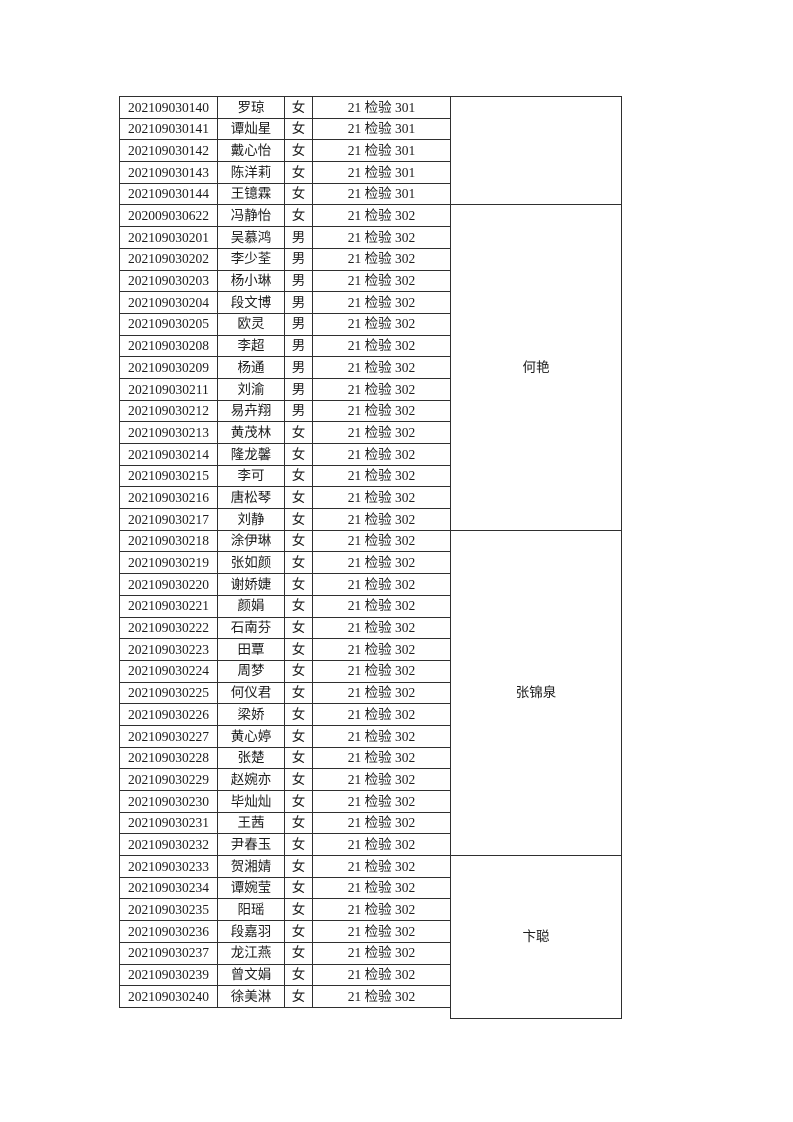  What do you see at coordinates (370, 975) in the screenshot?
I see `table-row: 202109030239 曾文娟女 21 检验 302` at bounding box center [370, 975].